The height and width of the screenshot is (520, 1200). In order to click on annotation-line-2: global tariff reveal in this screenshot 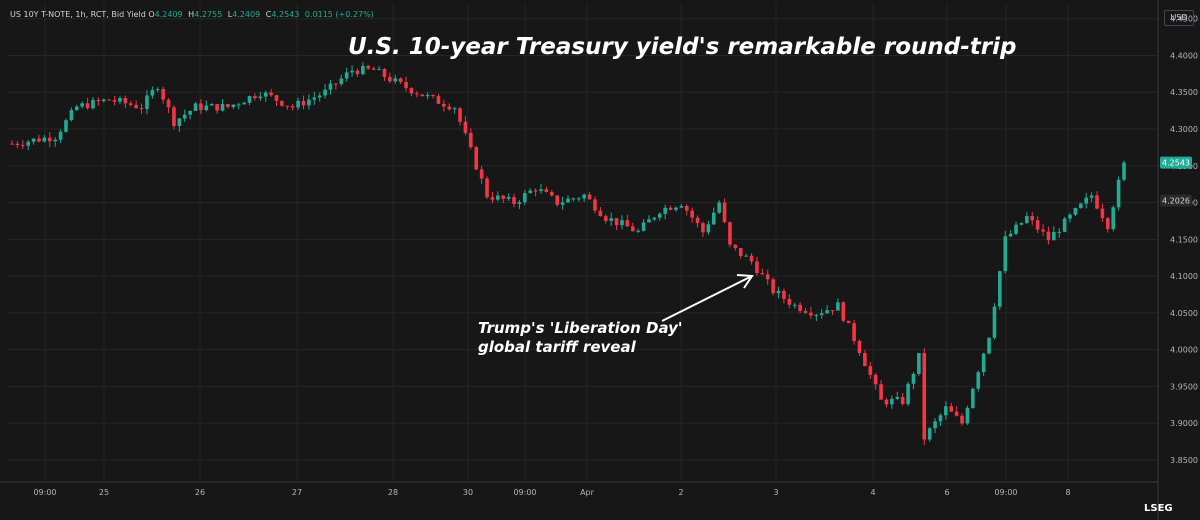, I will do `click(557, 347)`.